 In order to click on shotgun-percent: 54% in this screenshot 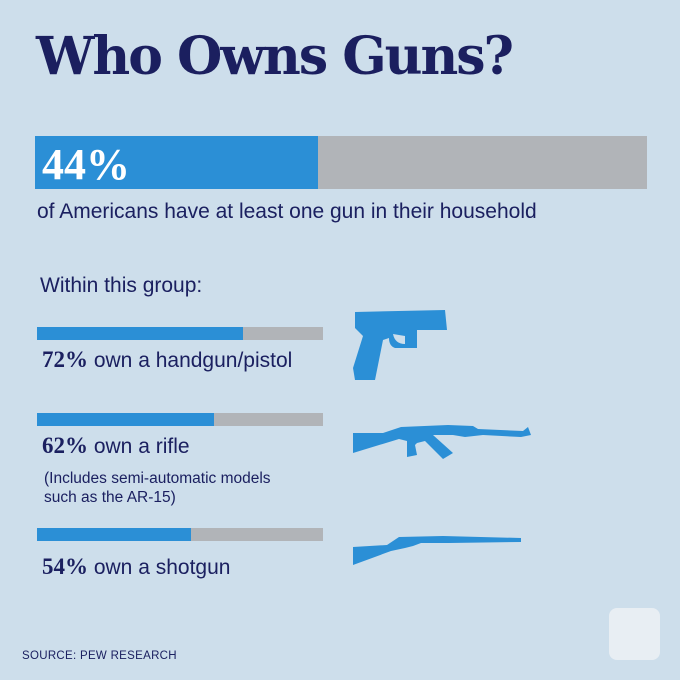, I will do `click(65, 566)`.